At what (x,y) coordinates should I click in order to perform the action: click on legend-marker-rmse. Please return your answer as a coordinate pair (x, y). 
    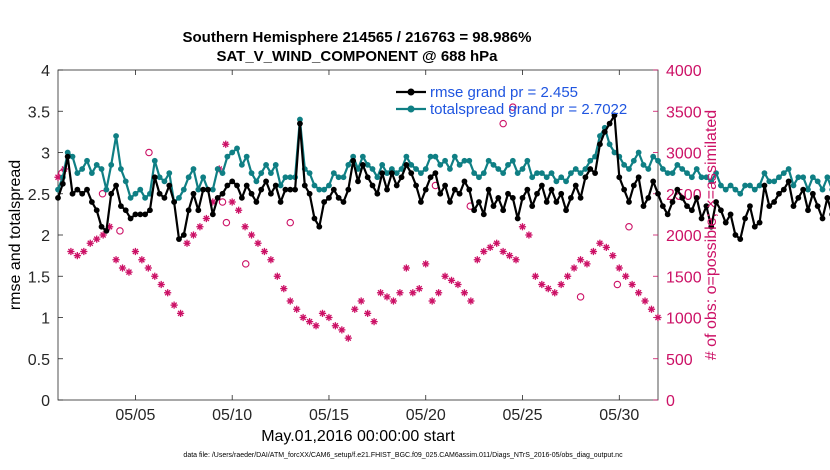
    Looking at the image, I should click on (411, 92).